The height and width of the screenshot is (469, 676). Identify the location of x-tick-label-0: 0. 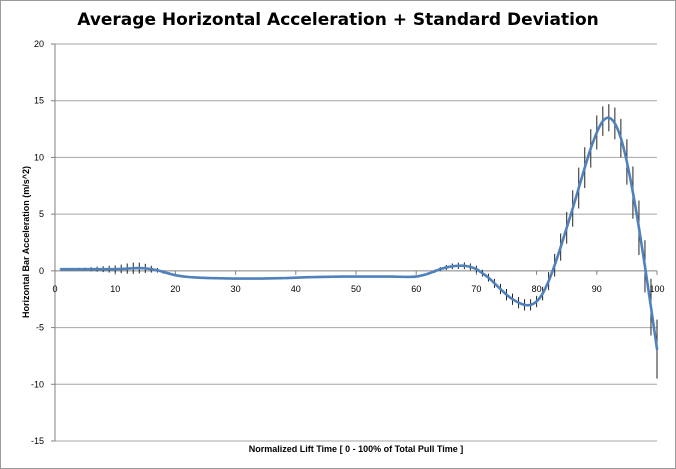
(54, 289).